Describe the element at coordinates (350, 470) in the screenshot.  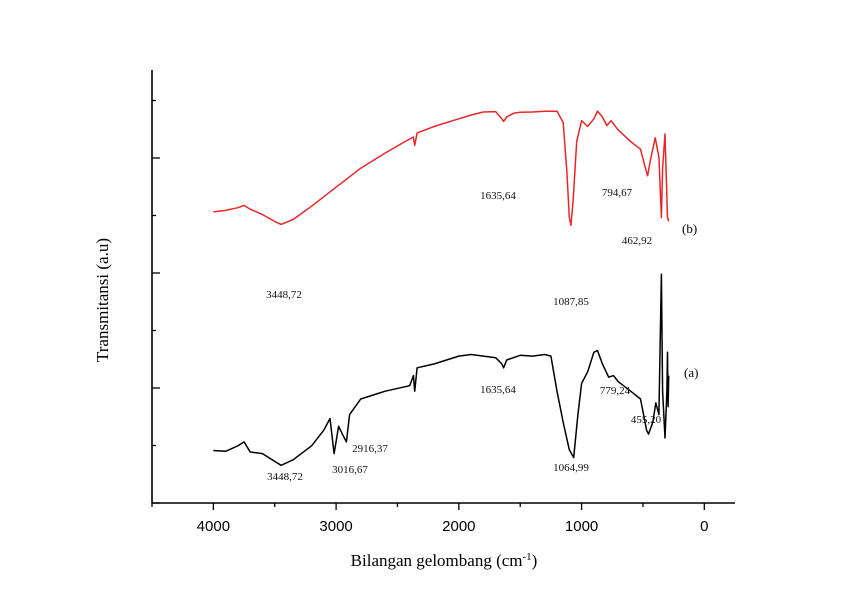
I see `peak-label: 3016,67` at that location.